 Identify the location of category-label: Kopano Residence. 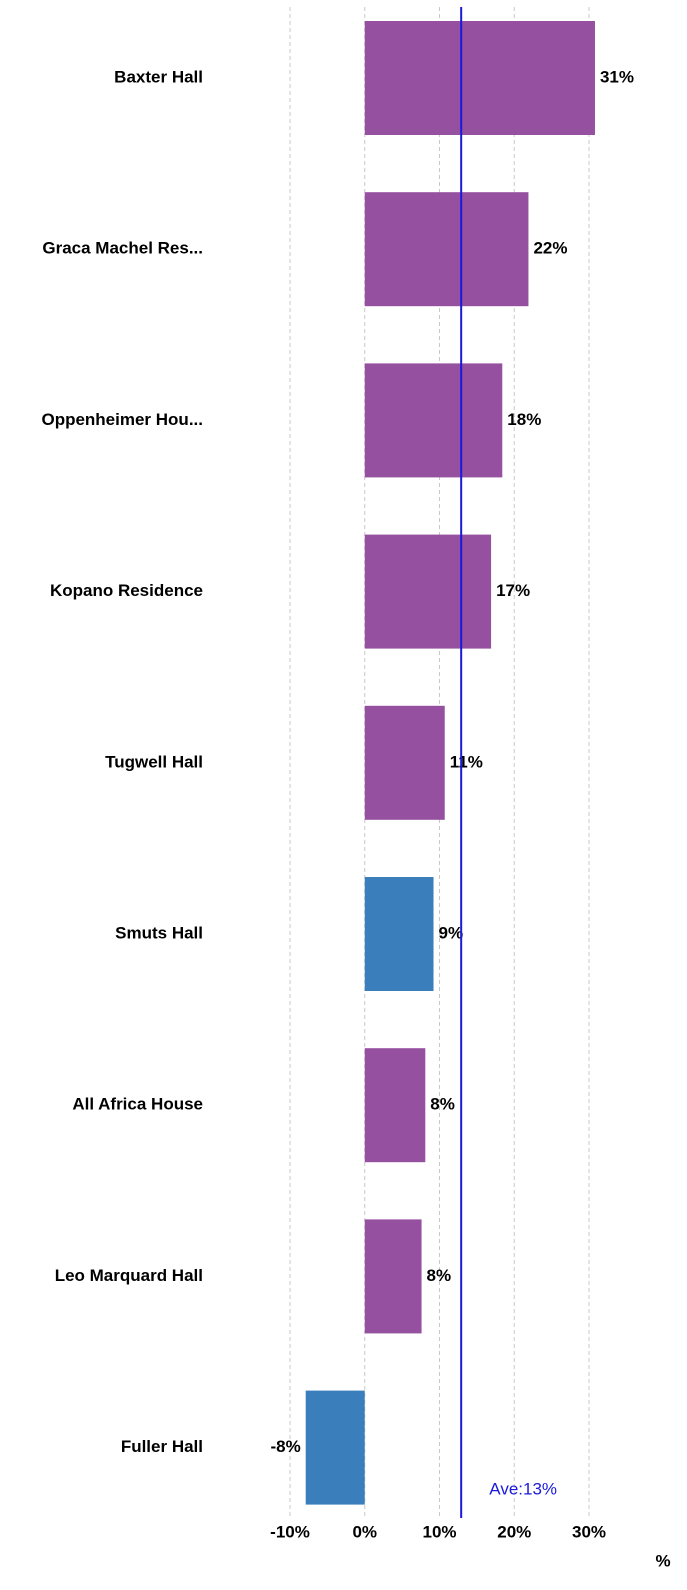
(126, 590).